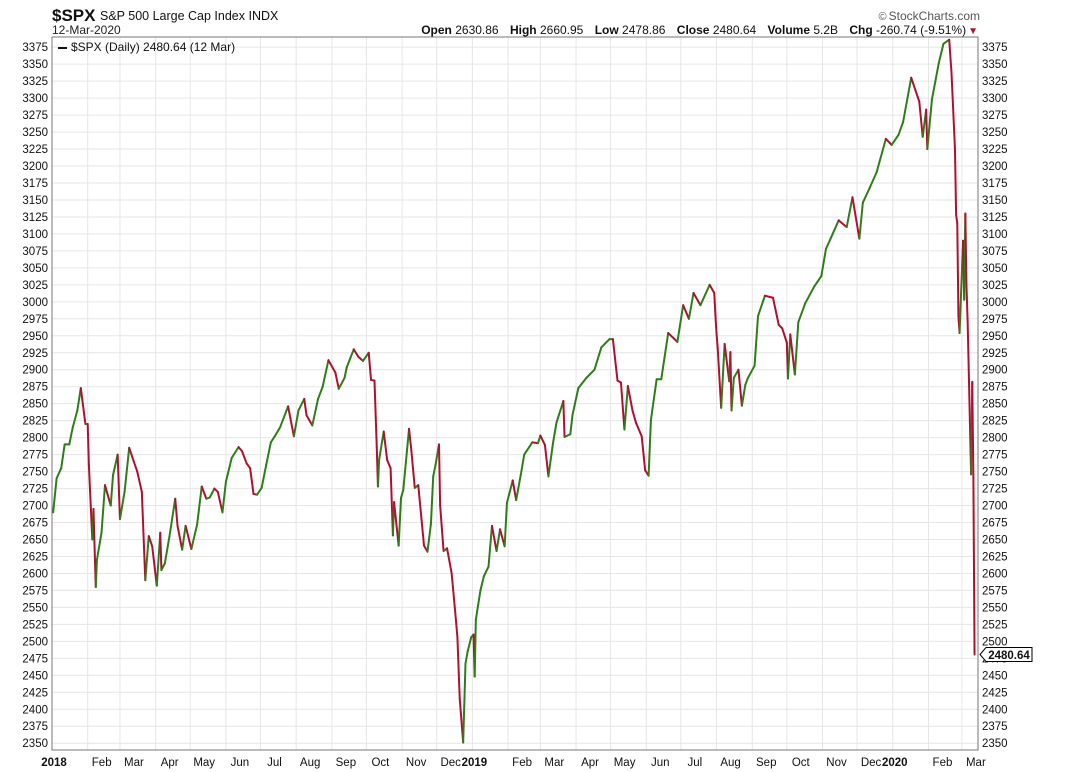 Image resolution: width=1080 pixels, height=772 pixels. Describe the element at coordinates (995, 48) in the screenshot. I see `y-tick-label-right: 3375` at that location.